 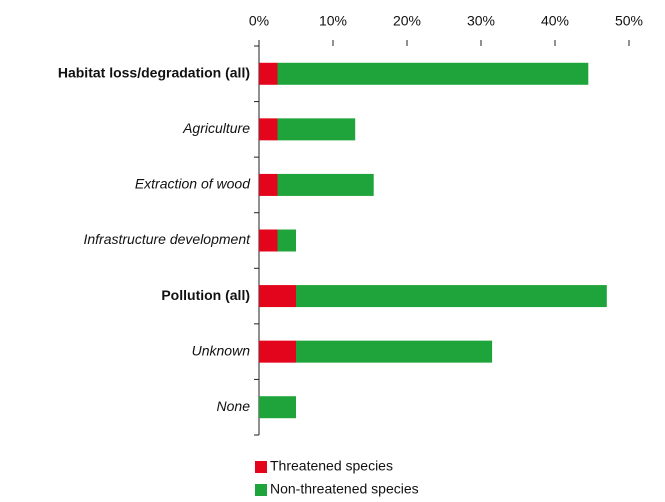 What do you see at coordinates (221, 350) in the screenshot?
I see `y-tick-label: Unknown` at bounding box center [221, 350].